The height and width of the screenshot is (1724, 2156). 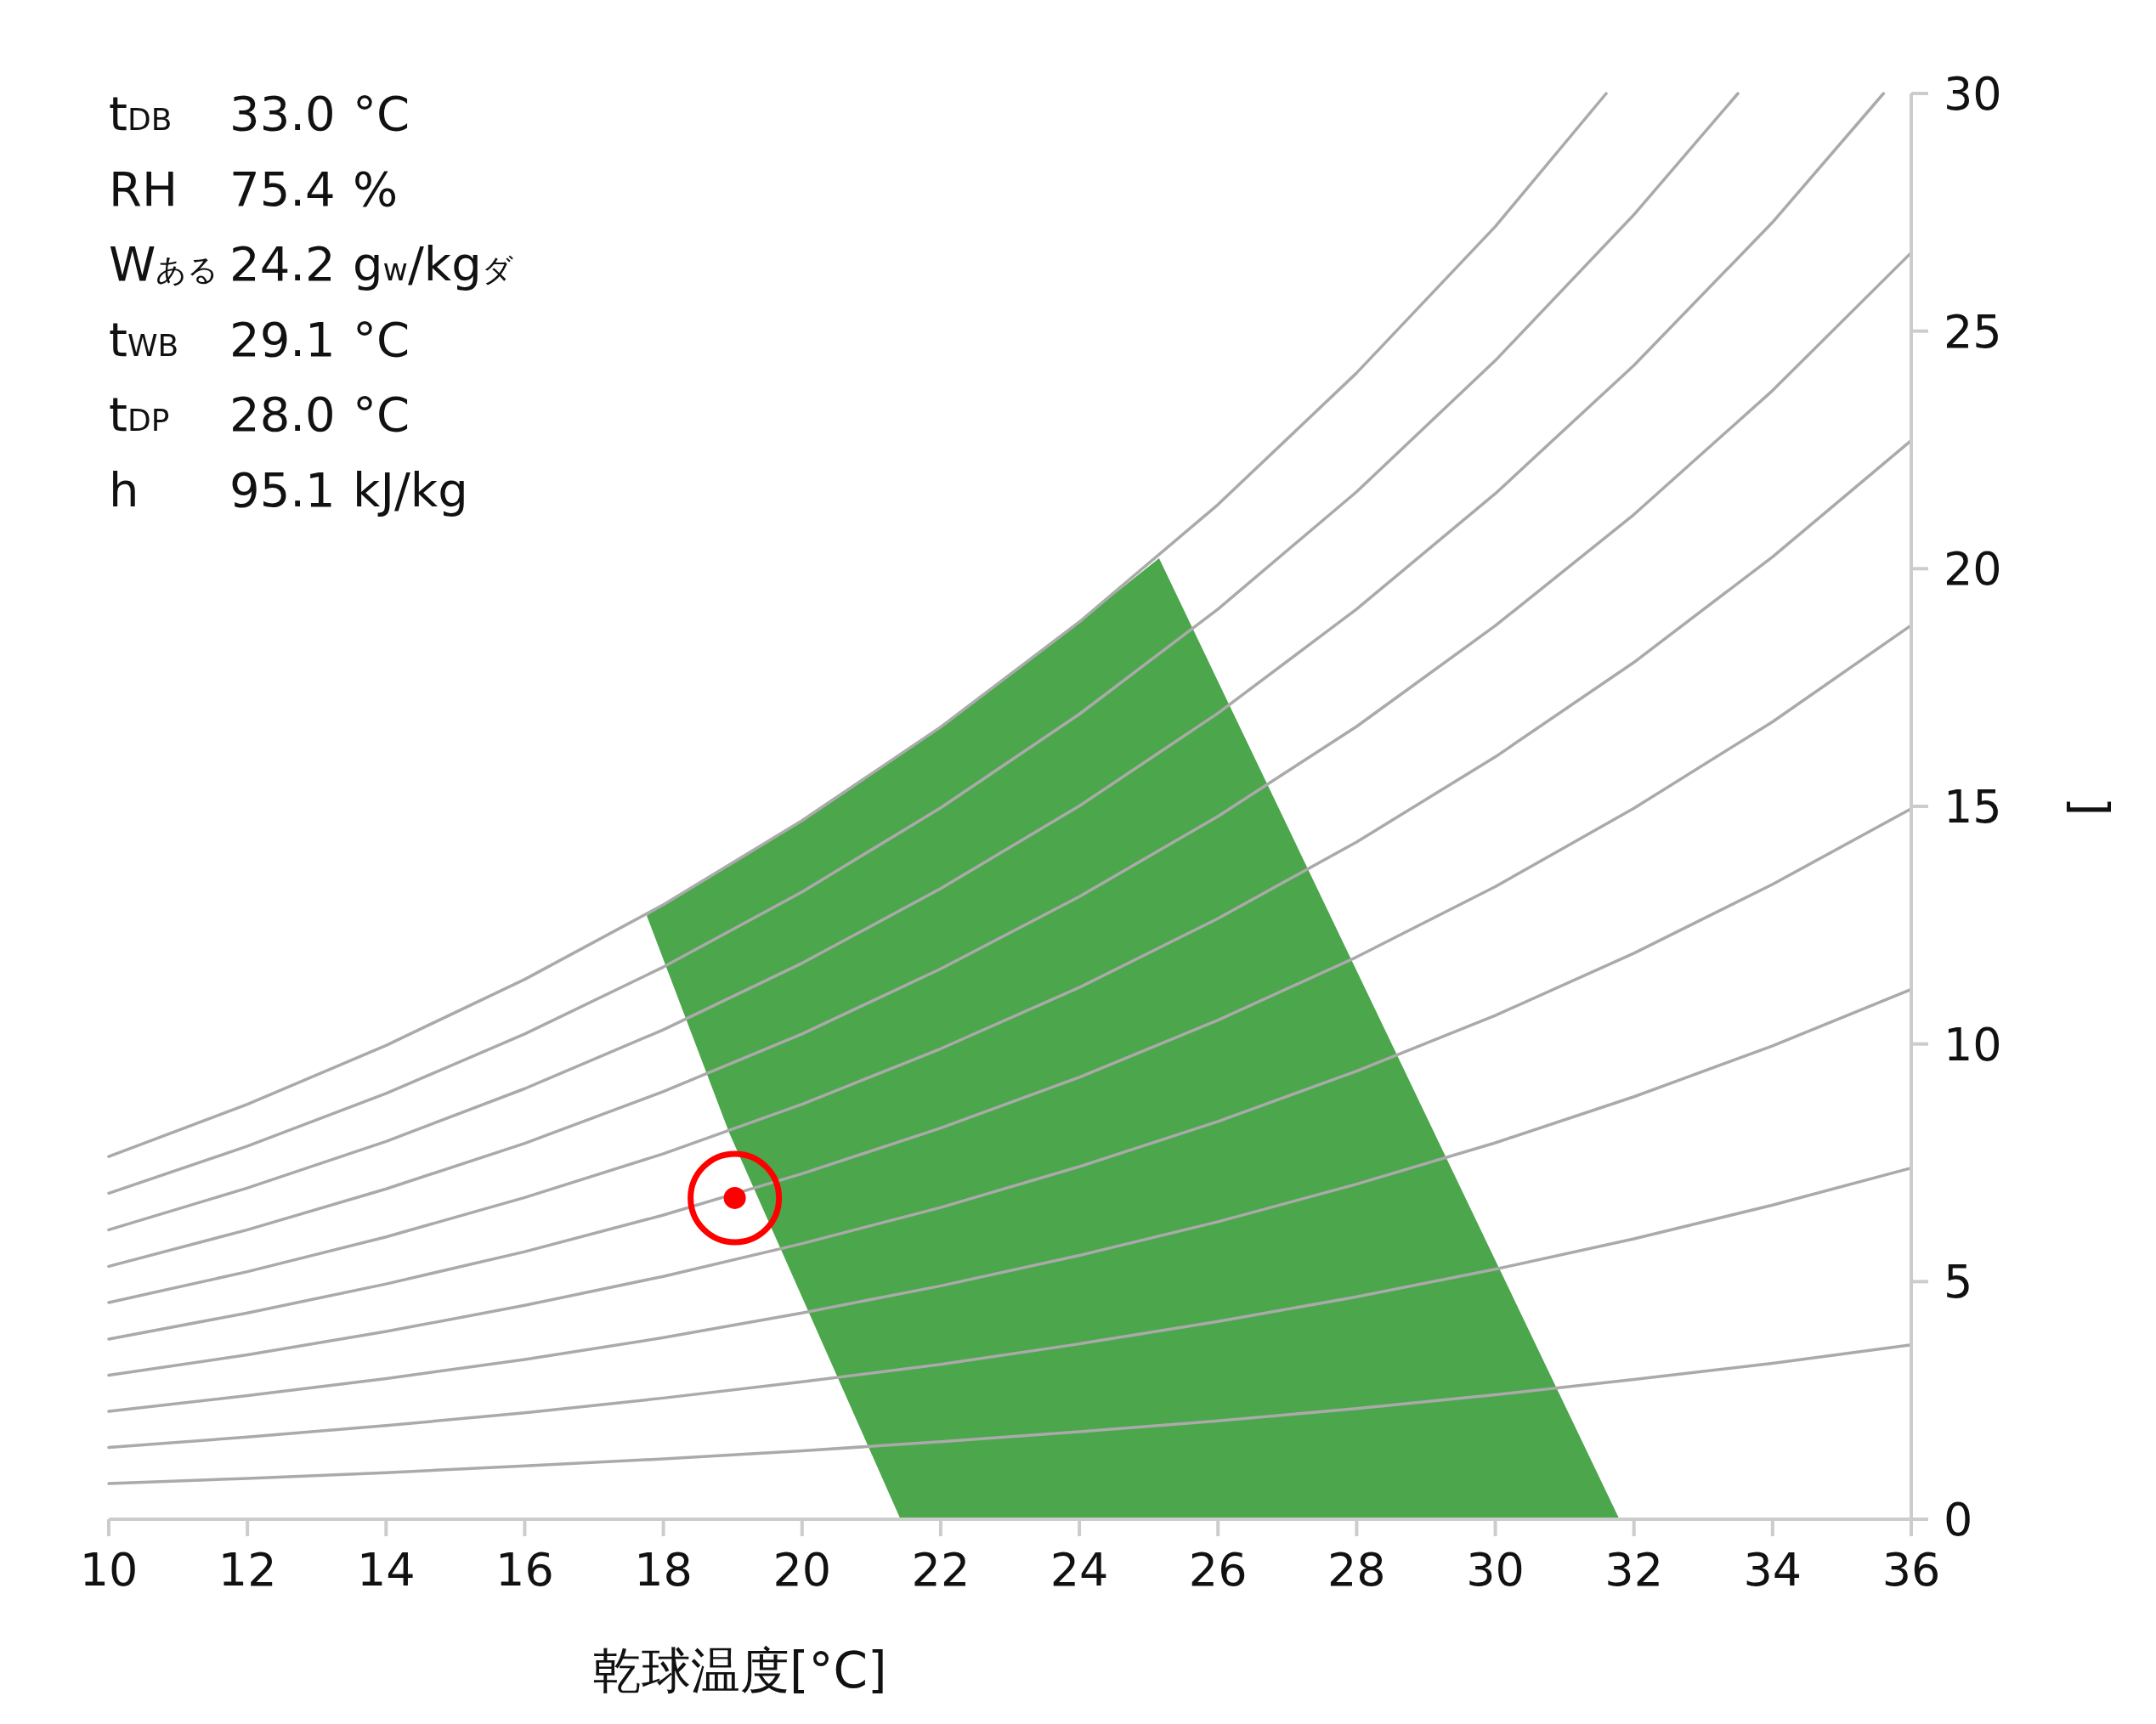 I want to click on x-tick-label: 36, so click(x=1912, y=1570).